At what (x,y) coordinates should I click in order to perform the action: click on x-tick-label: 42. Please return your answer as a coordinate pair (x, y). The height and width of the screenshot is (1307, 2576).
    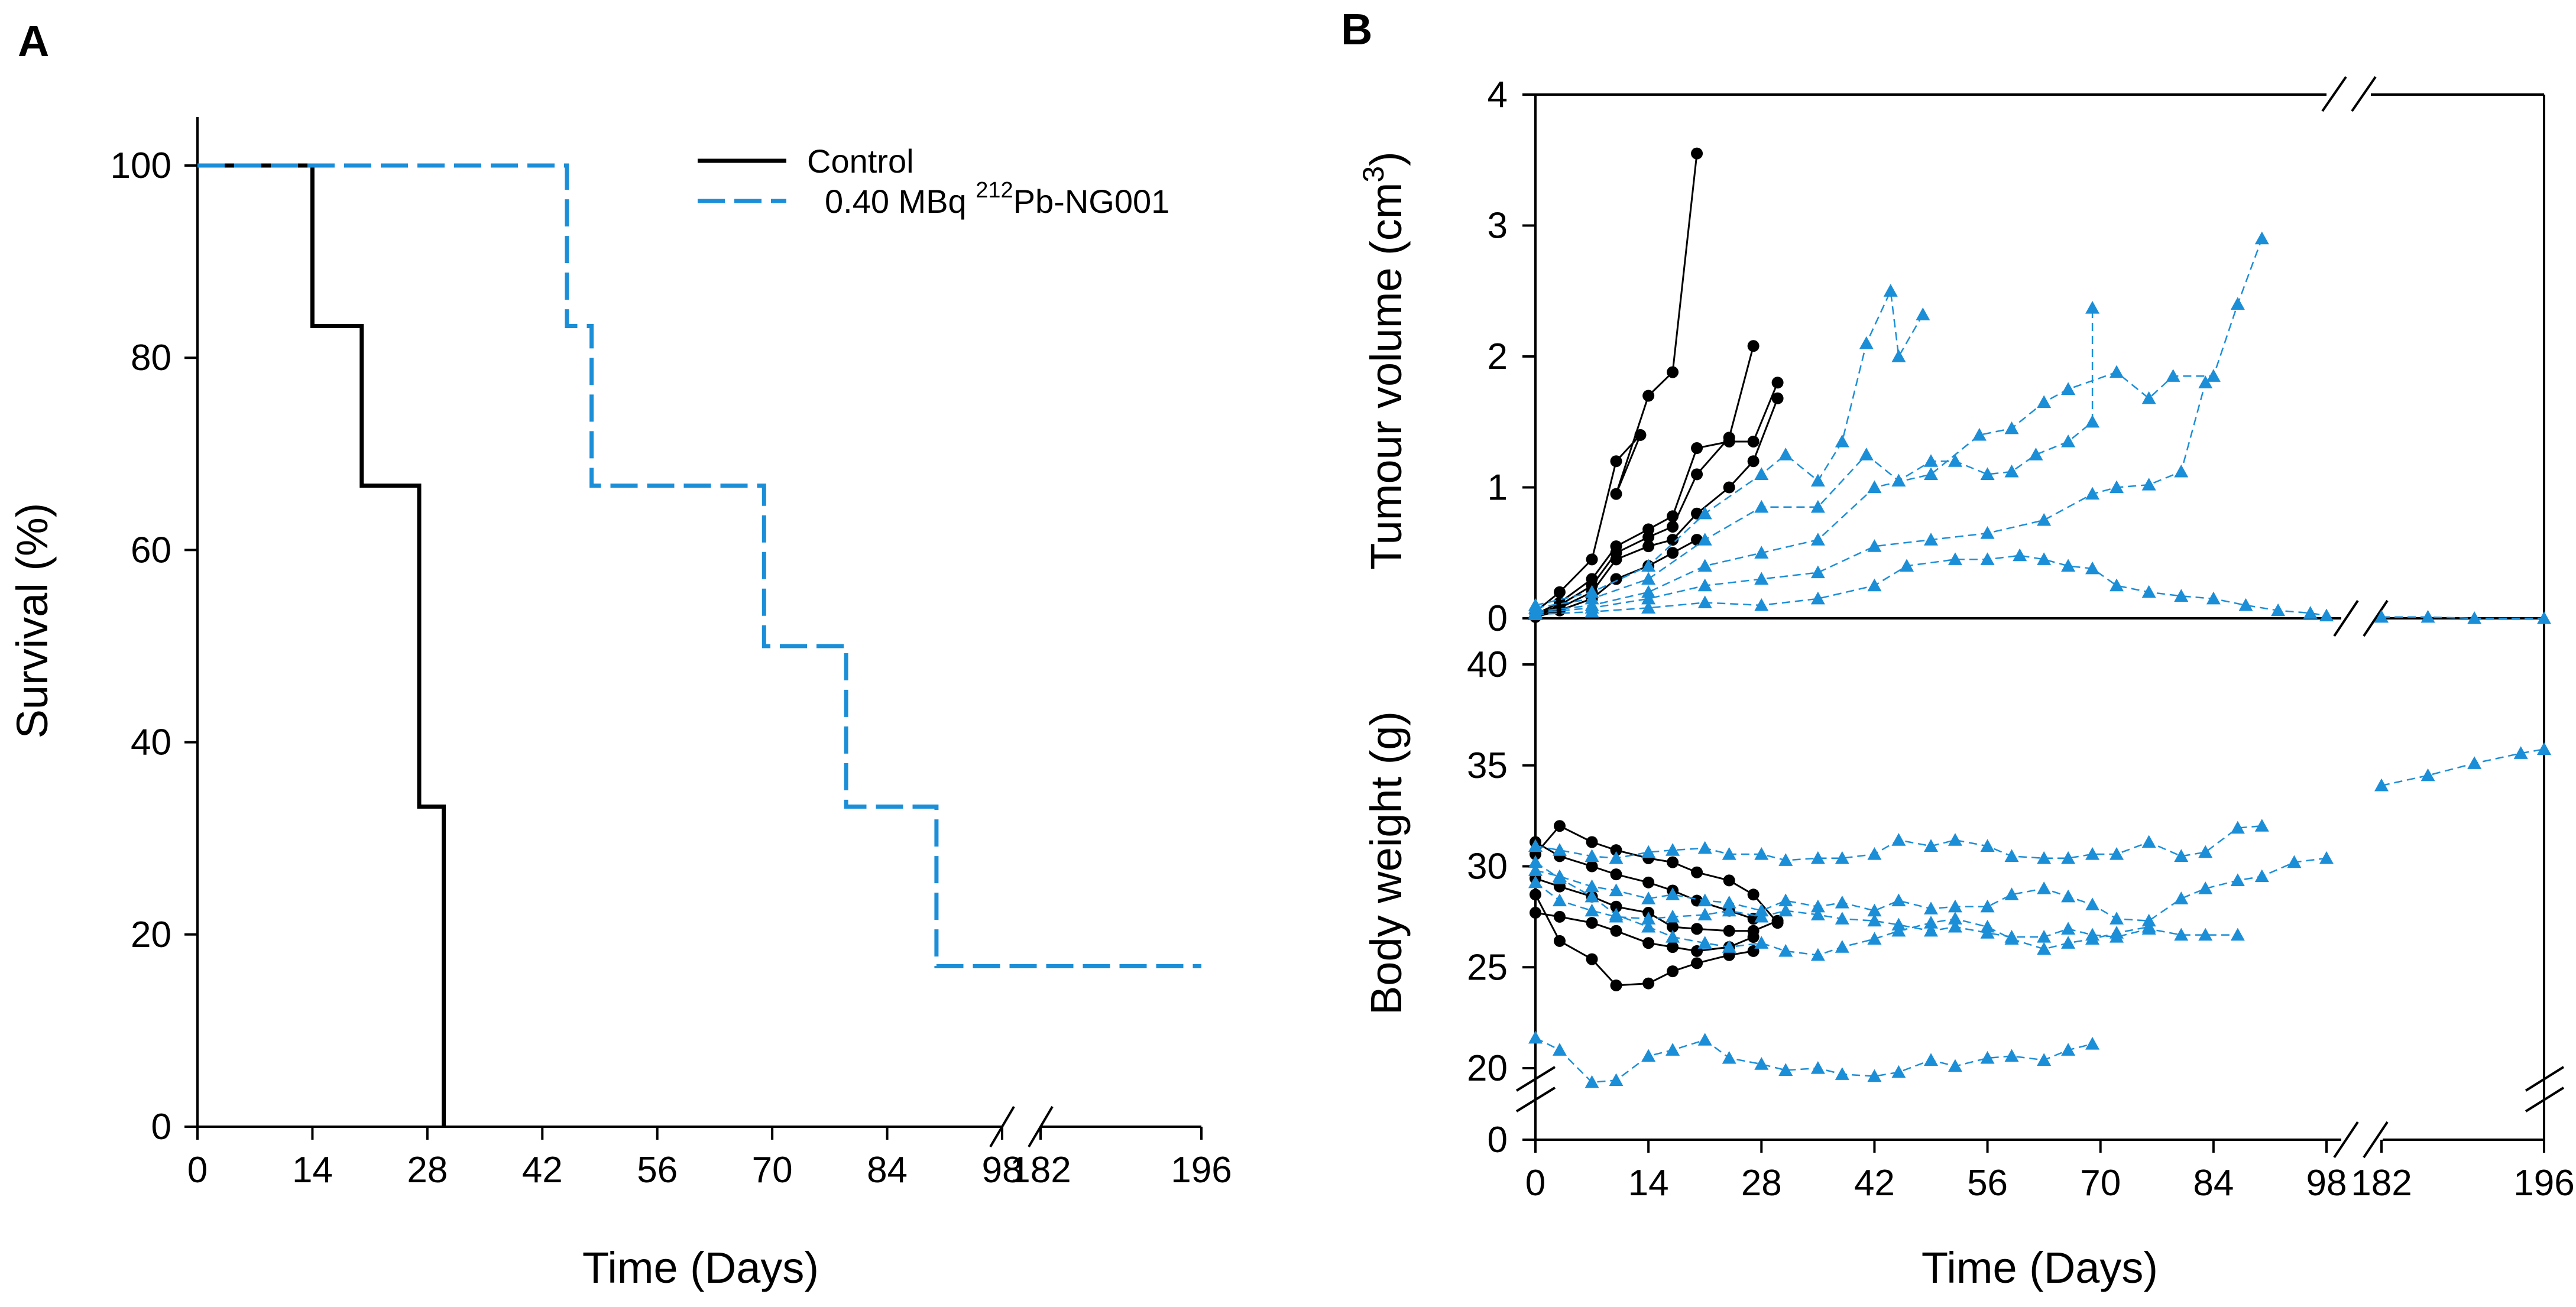
    Looking at the image, I should click on (1874, 1183).